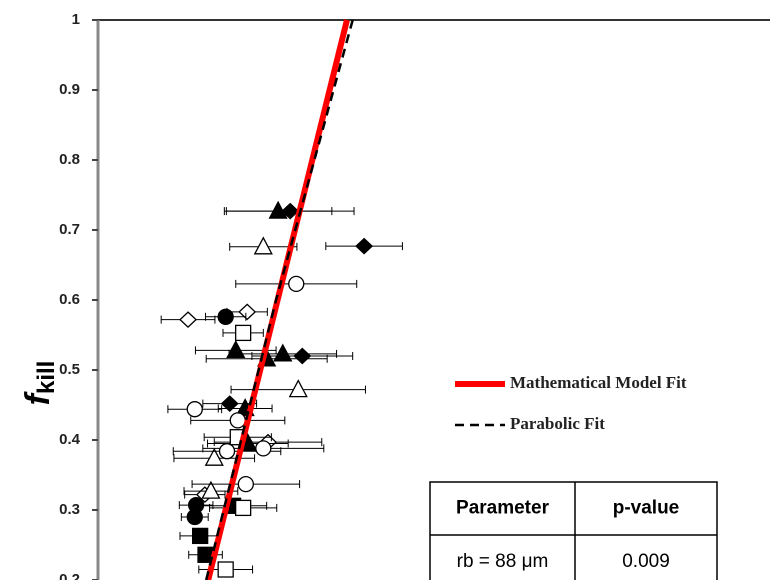  I want to click on y-axis-label: fkill, so click(39, 383).